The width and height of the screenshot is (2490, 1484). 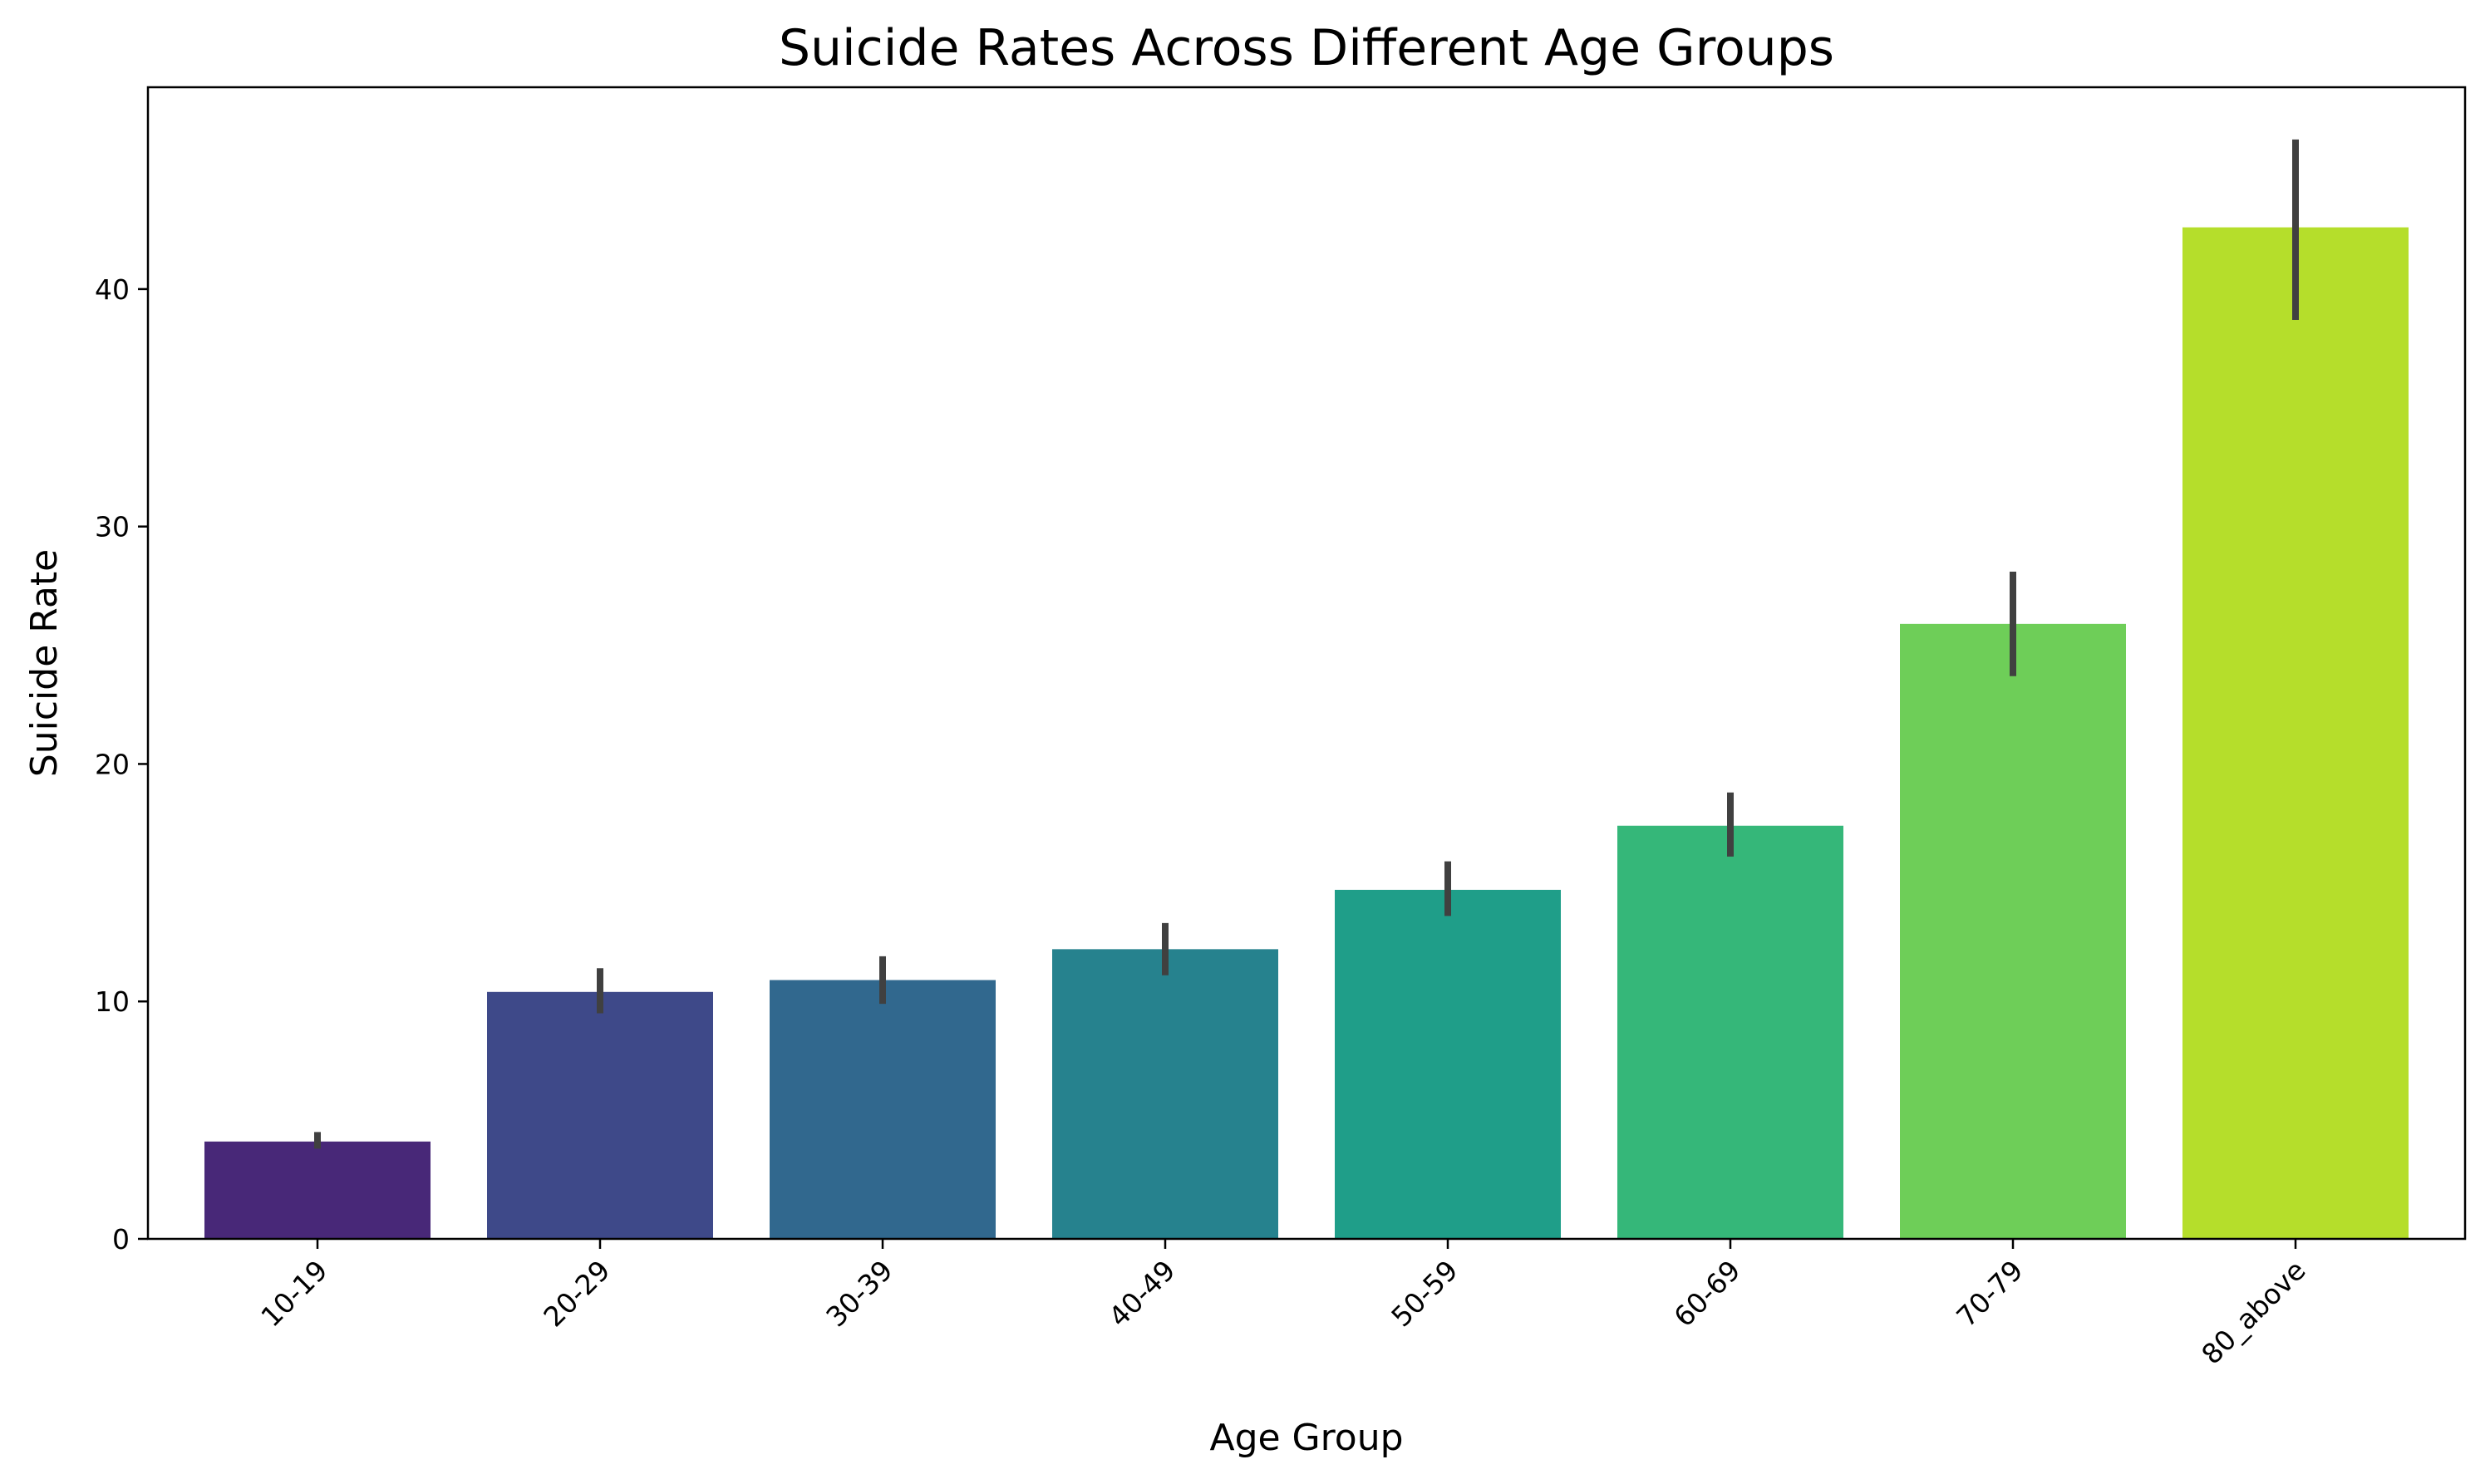 I want to click on y-tick-label-30: 30, so click(x=112, y=527).